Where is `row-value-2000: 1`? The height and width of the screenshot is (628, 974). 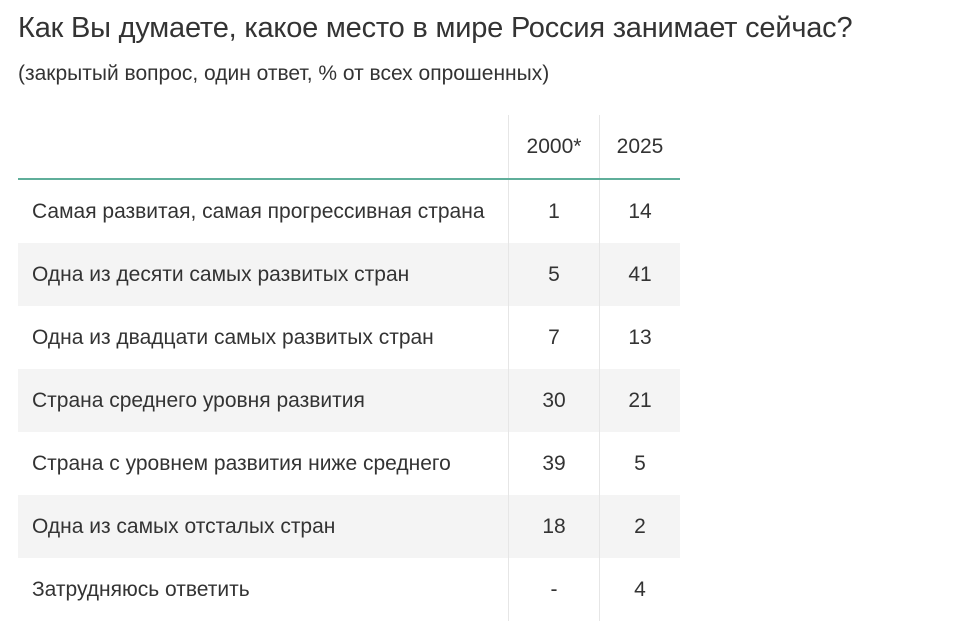 row-value-2000: 1 is located at coordinates (554, 211).